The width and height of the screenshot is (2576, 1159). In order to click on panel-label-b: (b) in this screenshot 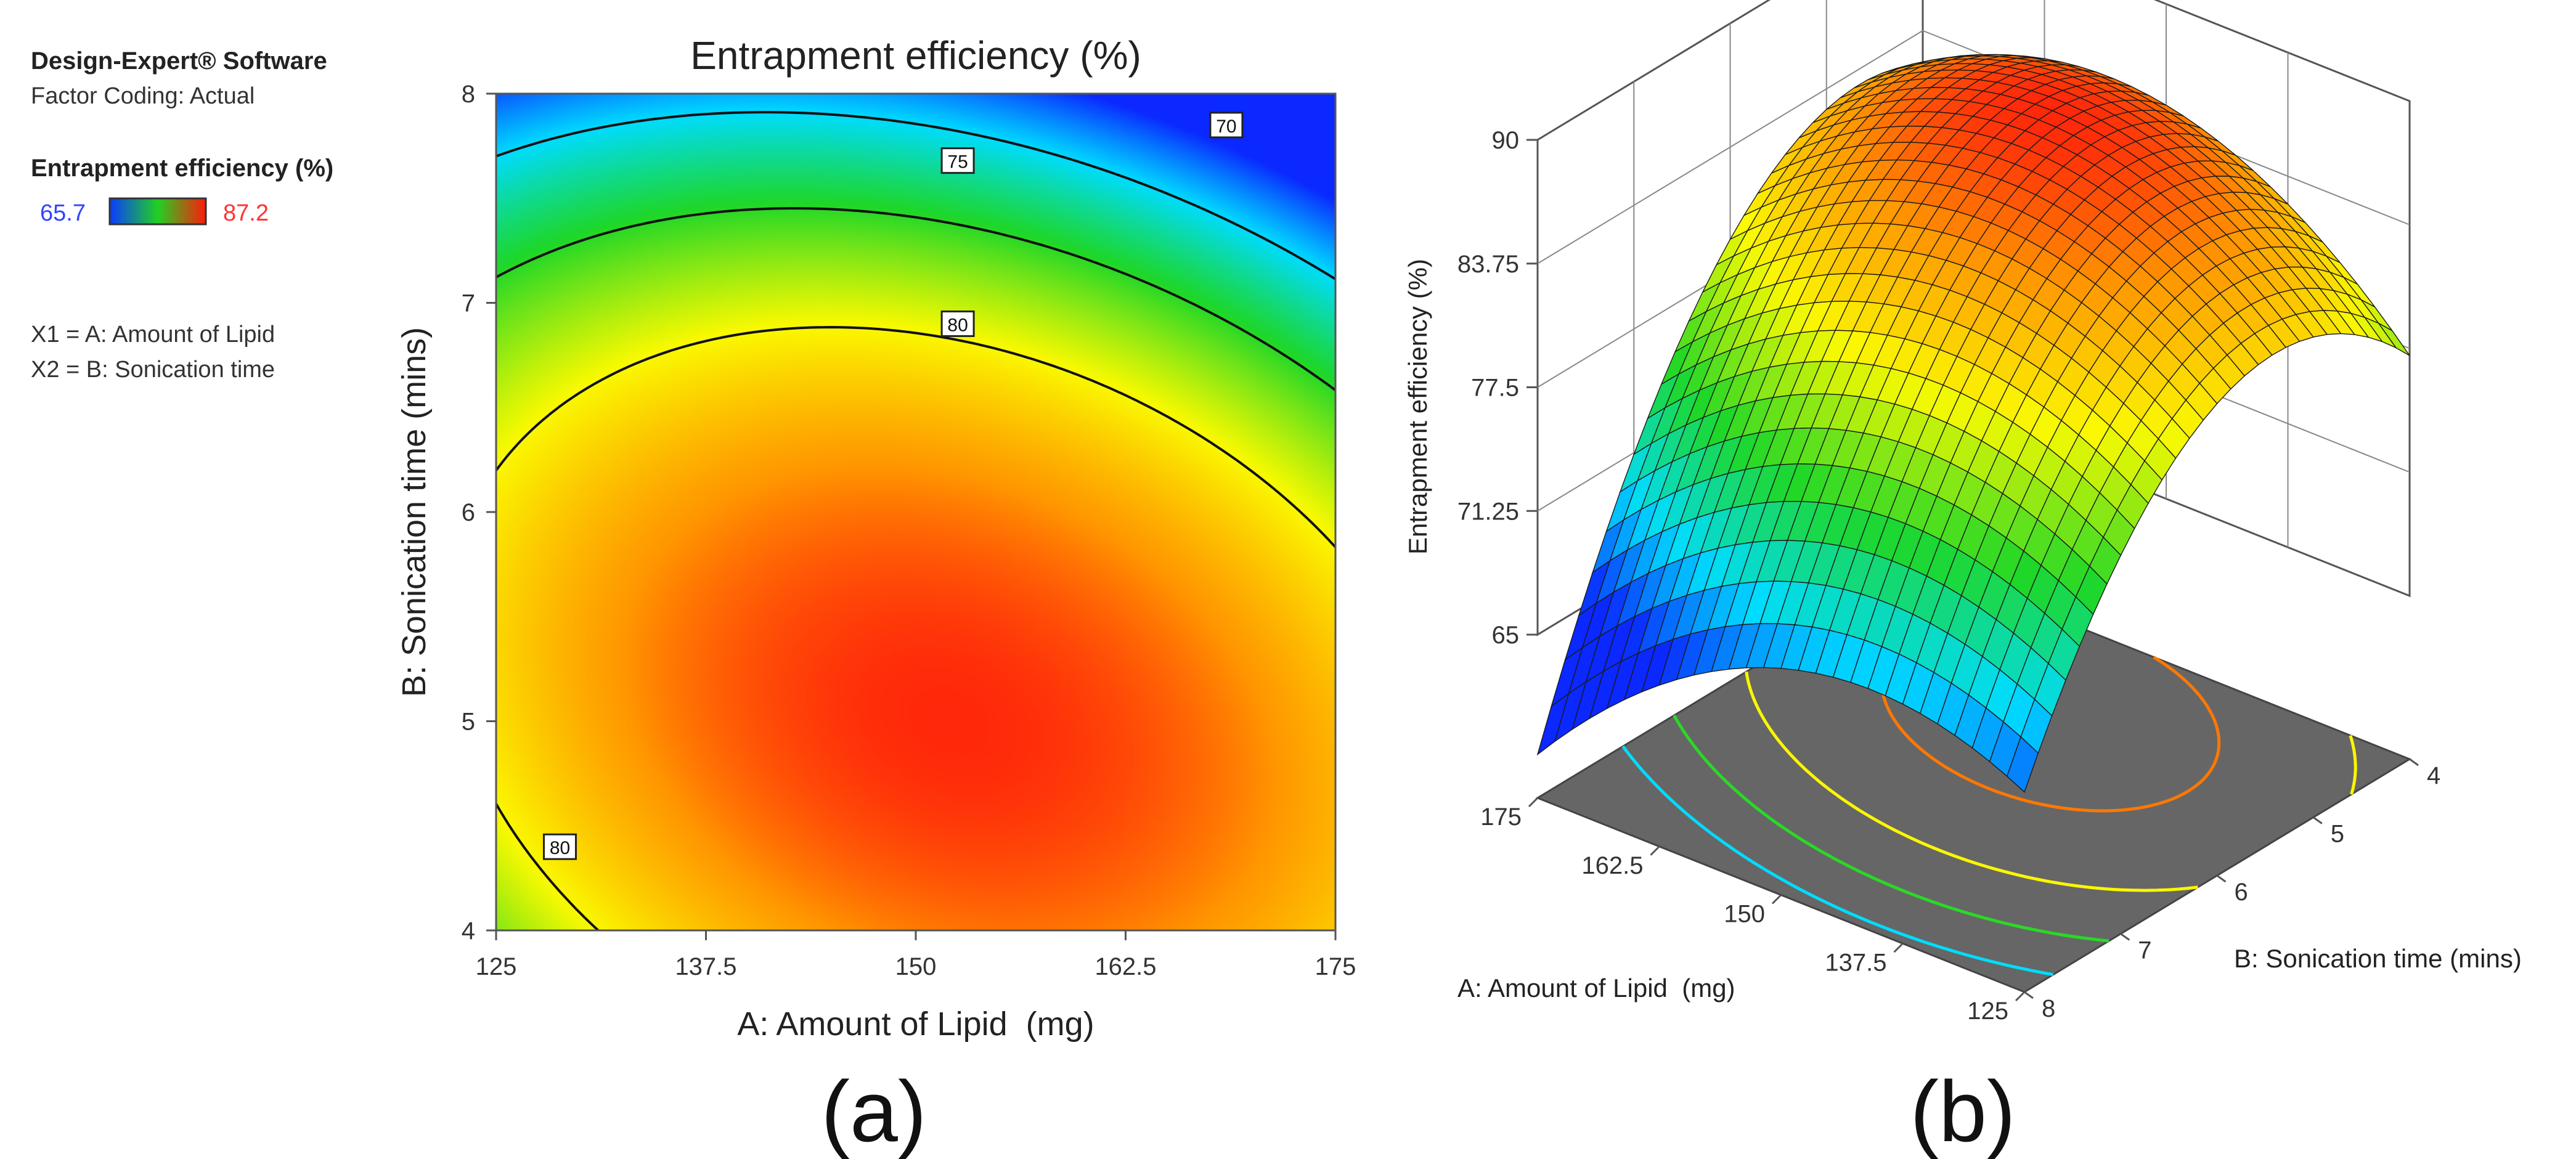, I will do `click(1962, 1111)`.